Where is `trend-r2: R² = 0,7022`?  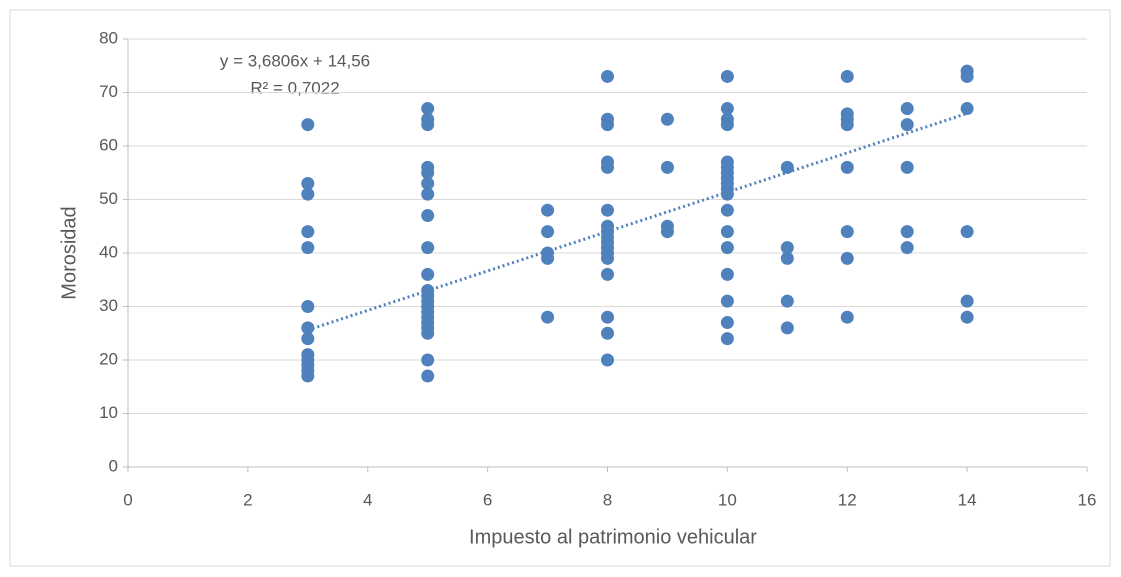 trend-r2: R² = 0,7022 is located at coordinates (294, 87).